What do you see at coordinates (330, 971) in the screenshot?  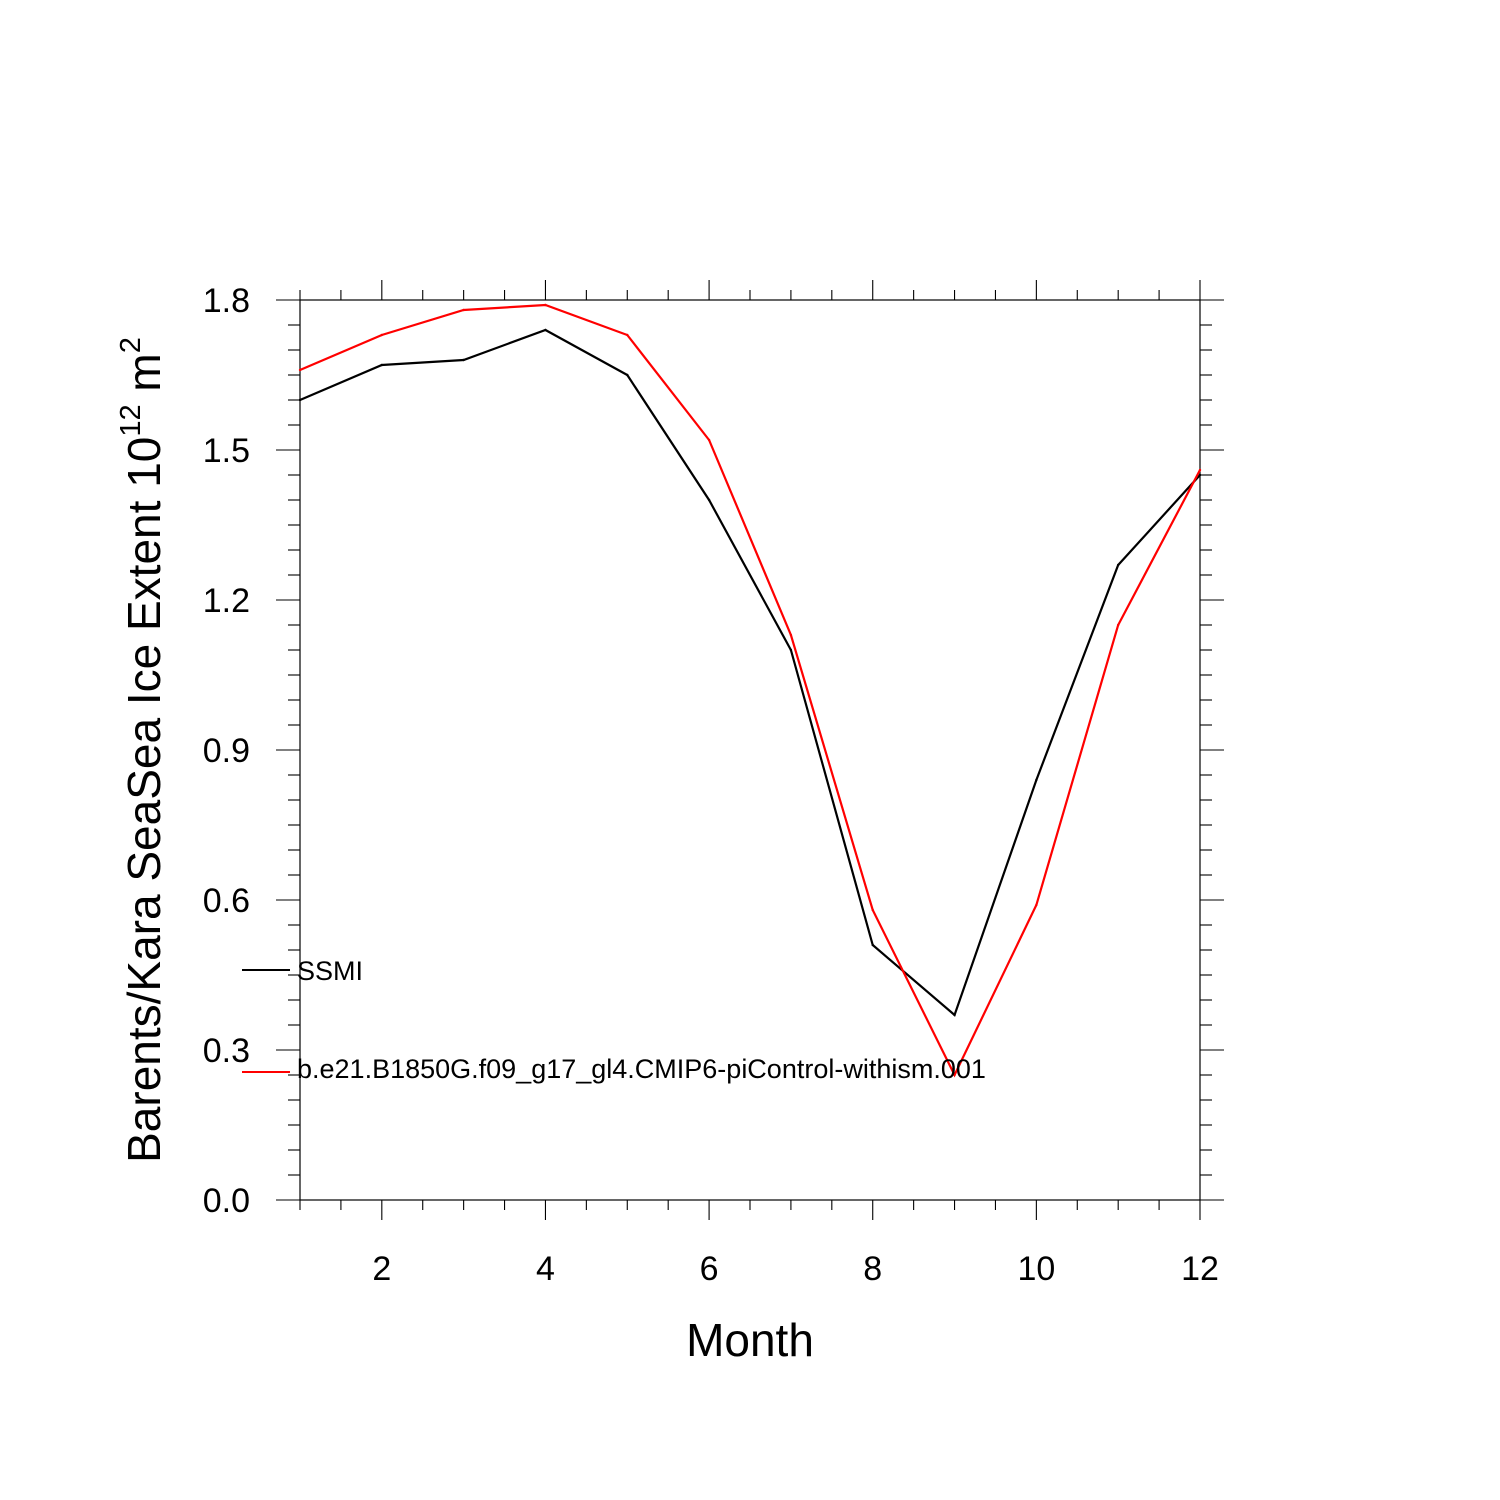 I see `legend-label-ssmi: SSMI` at bounding box center [330, 971].